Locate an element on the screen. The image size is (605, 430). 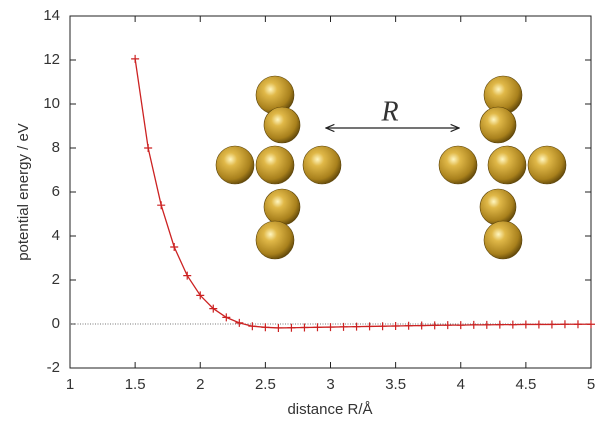
y-tick-label: -2 is located at coordinates (53, 367).